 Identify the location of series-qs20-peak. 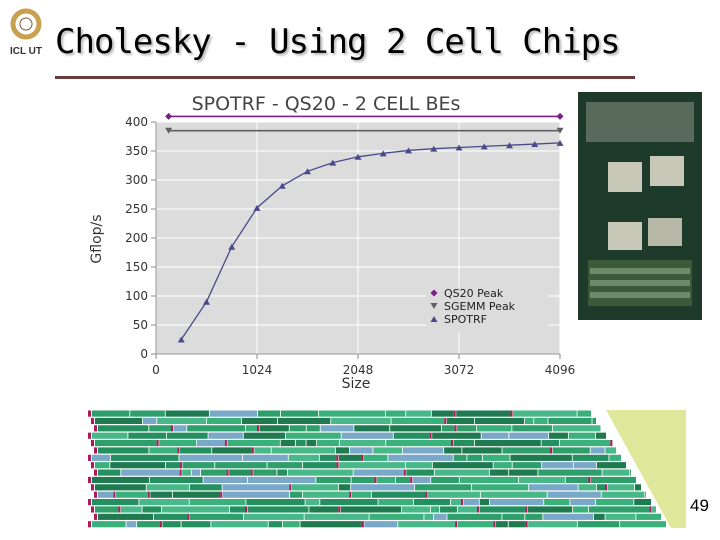
(364, 116).